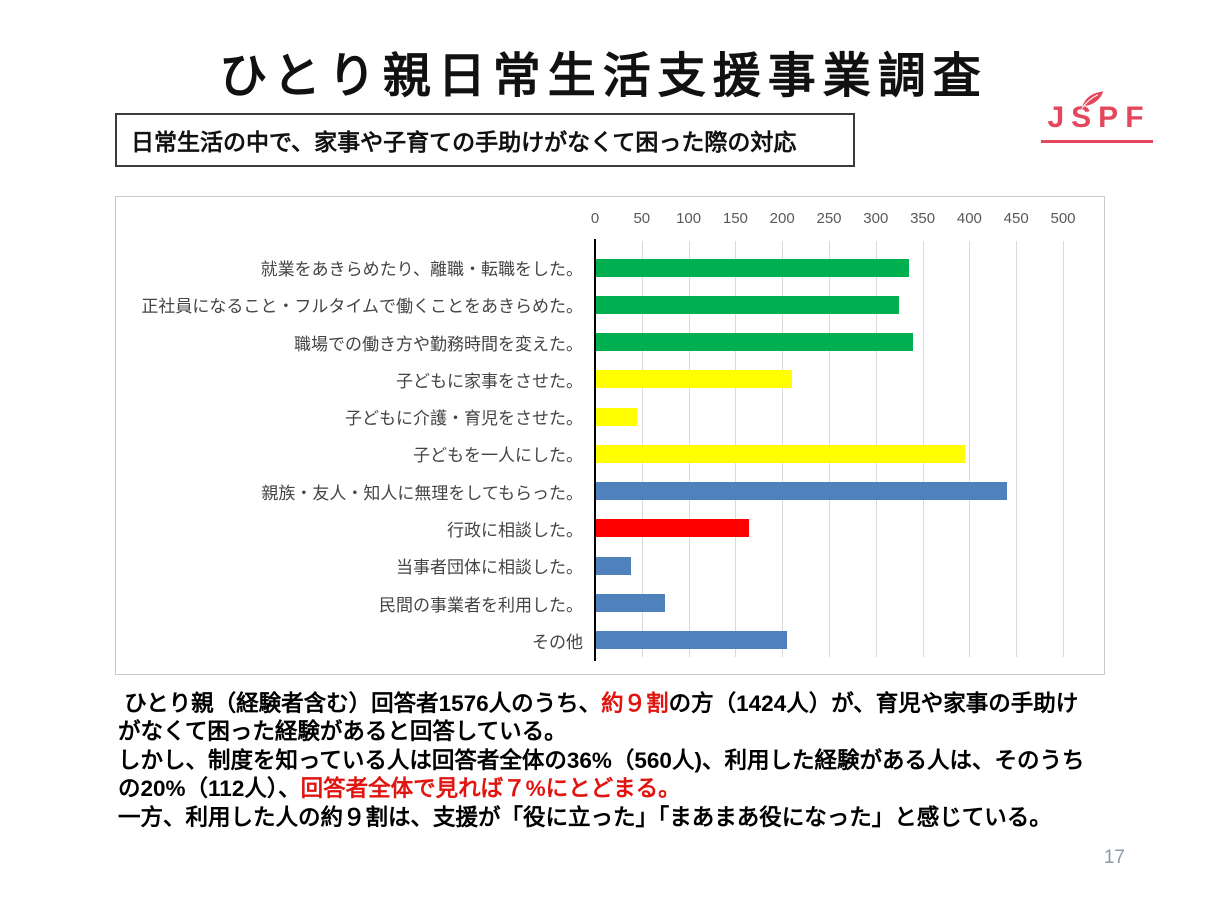  Describe the element at coordinates (209, 789) in the screenshot. I see `text-segment: の20%（112人）、` at that location.